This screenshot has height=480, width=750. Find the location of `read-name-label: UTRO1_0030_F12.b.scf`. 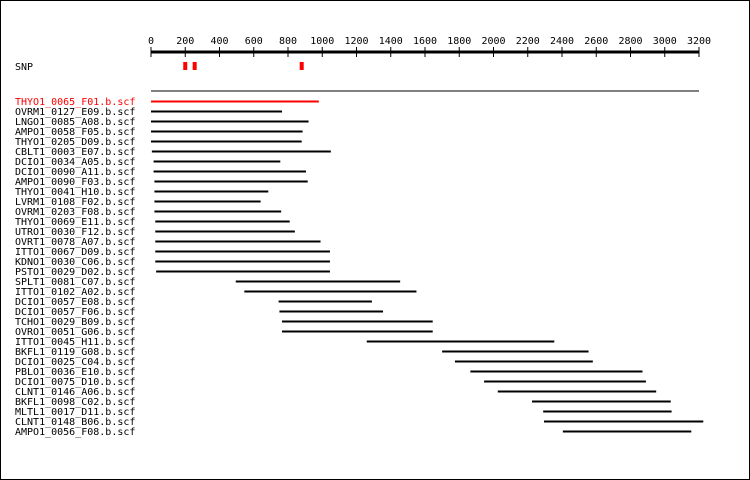

read-name-label: UTRO1_0030_F12.b.scf is located at coordinates (75, 232).